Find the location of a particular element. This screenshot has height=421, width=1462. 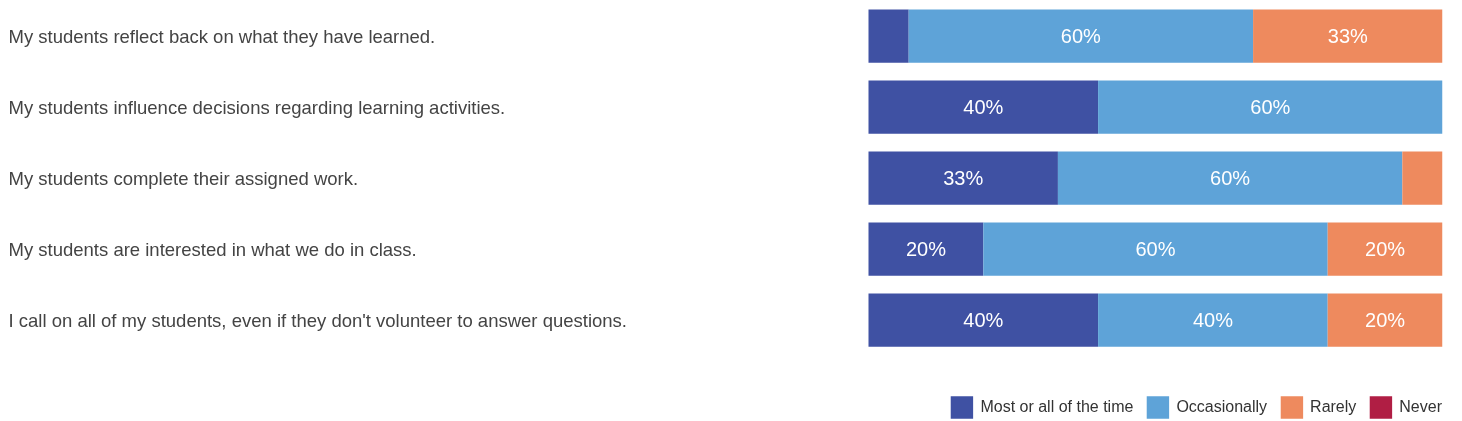

y-tick-label: My students reflect back on what they have learned. is located at coordinates (222, 36).